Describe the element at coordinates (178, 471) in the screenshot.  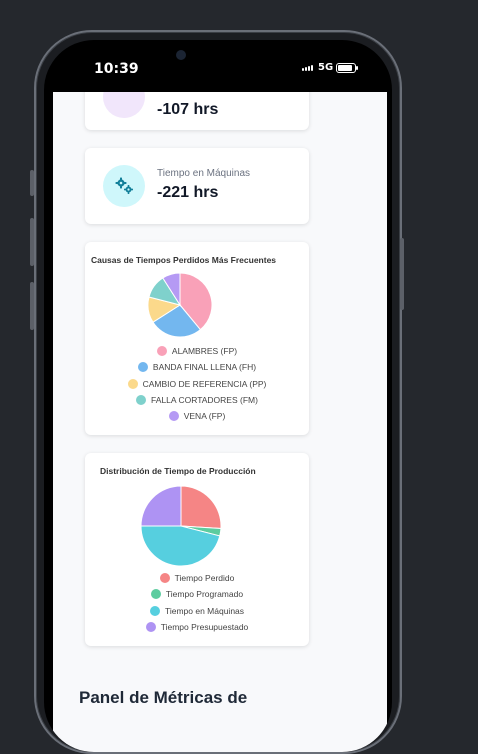
I see `chart-title: Distribución de Tiempo de Producción` at that location.